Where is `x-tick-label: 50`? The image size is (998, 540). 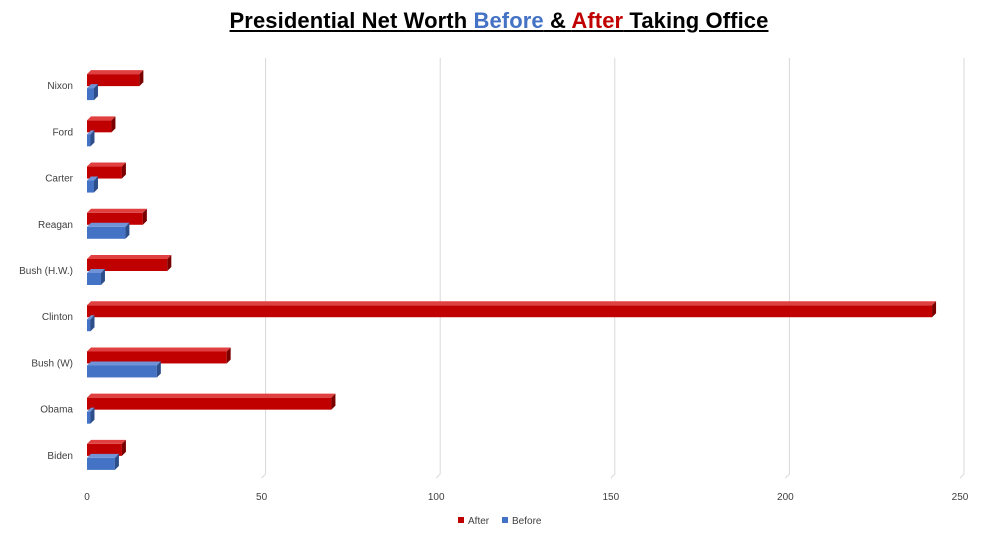 x-tick-label: 50 is located at coordinates (262, 497).